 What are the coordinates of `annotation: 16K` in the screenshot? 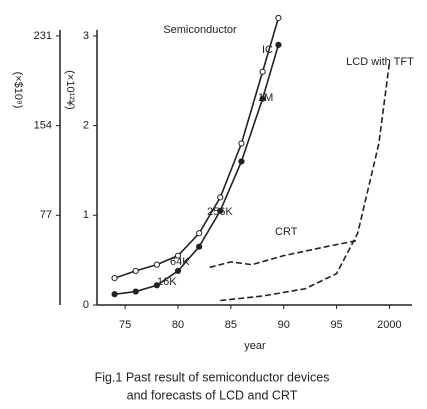 It's located at (167, 282).